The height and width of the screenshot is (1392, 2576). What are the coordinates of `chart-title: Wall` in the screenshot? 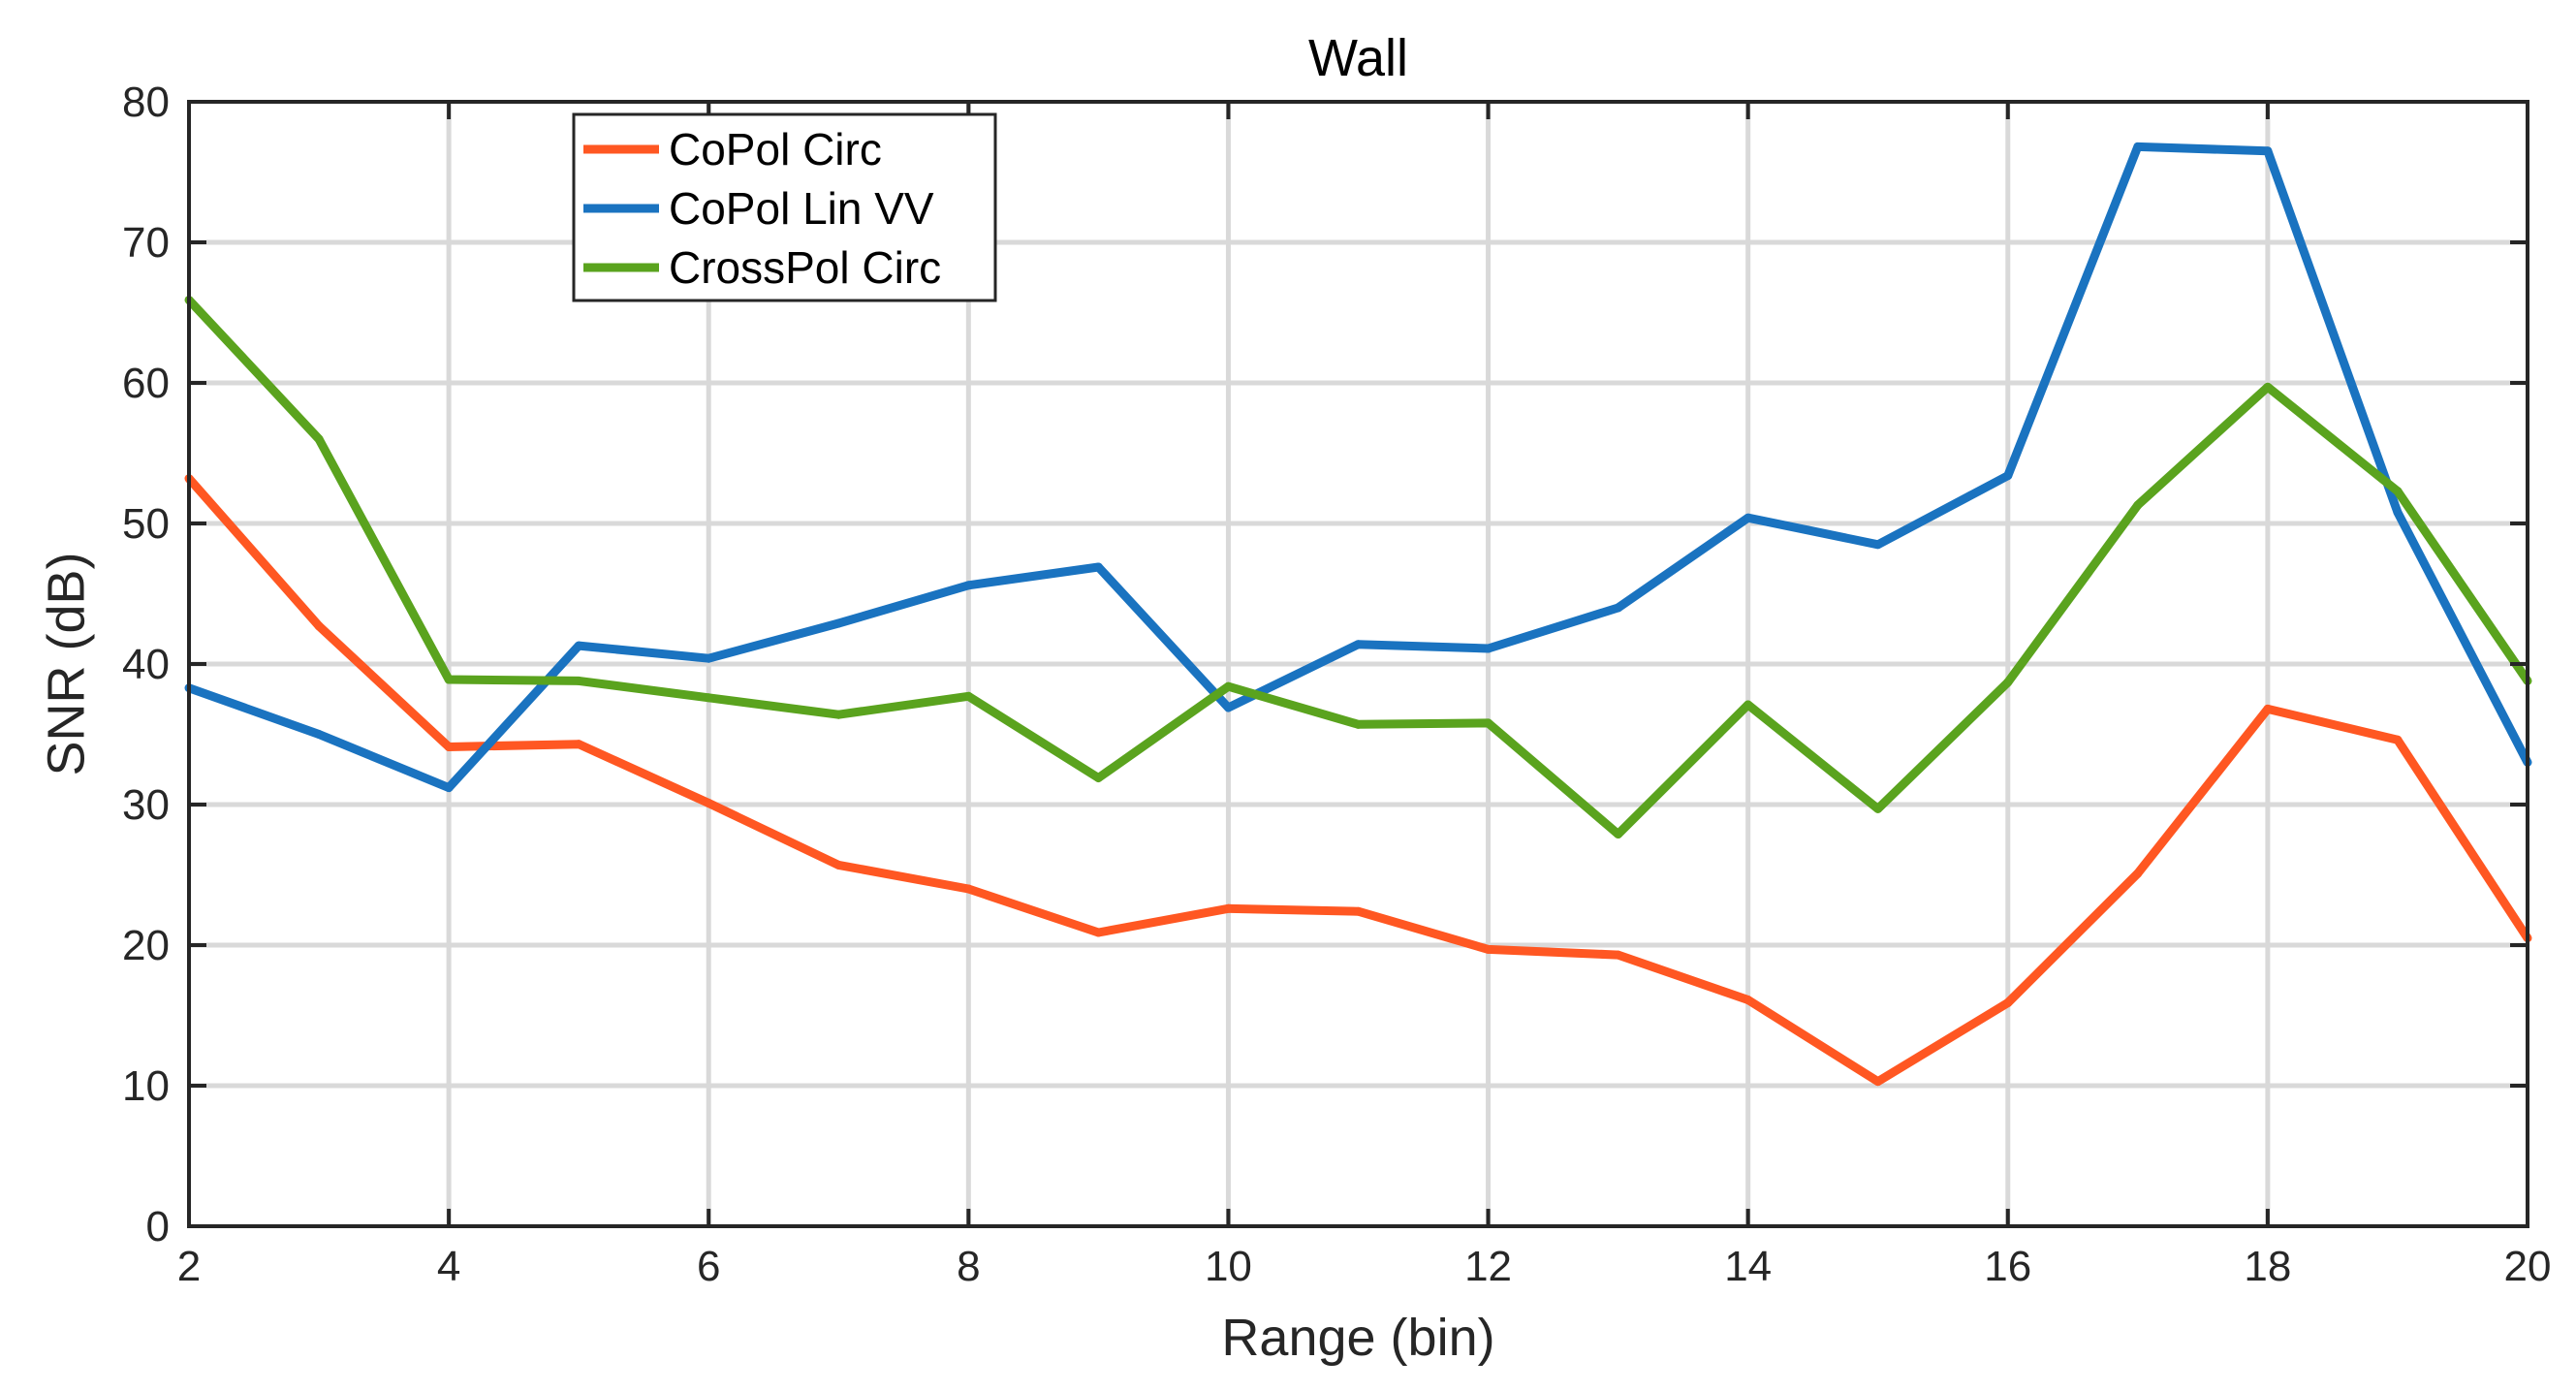 It's located at (1358, 58).